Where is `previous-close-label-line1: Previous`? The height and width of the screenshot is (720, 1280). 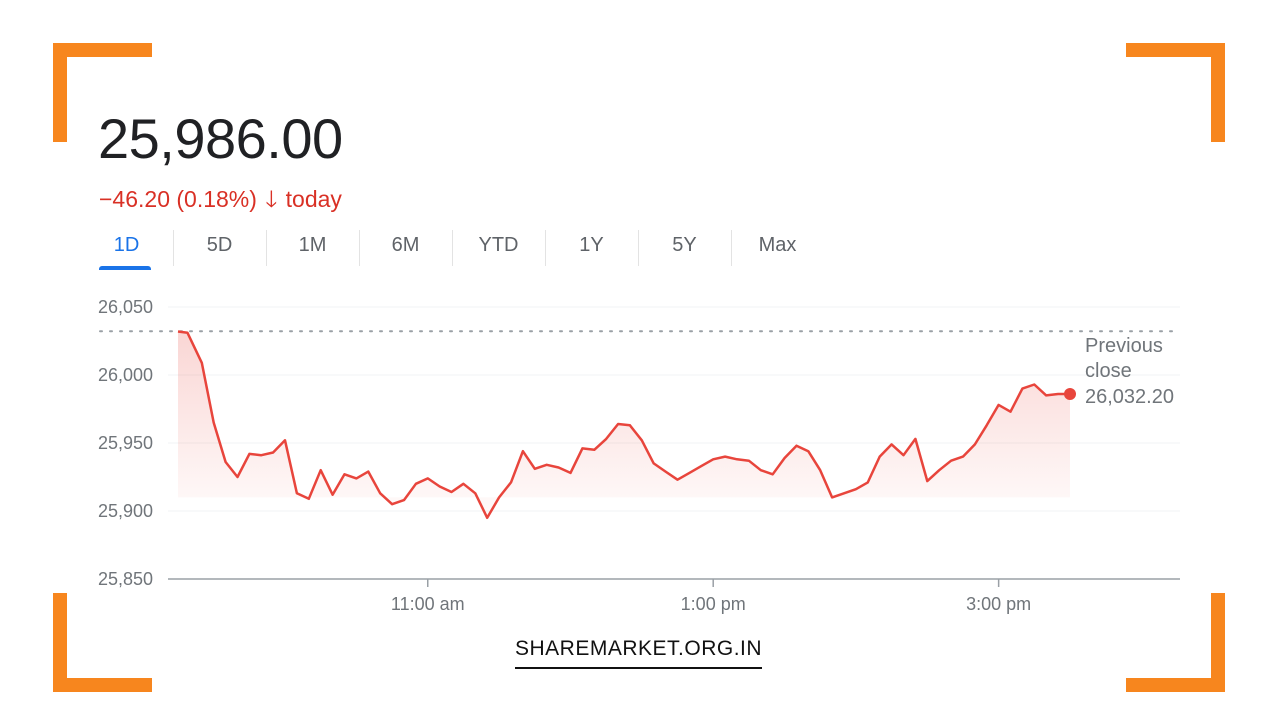
previous-close-label-line1: Previous is located at coordinates (1124, 346).